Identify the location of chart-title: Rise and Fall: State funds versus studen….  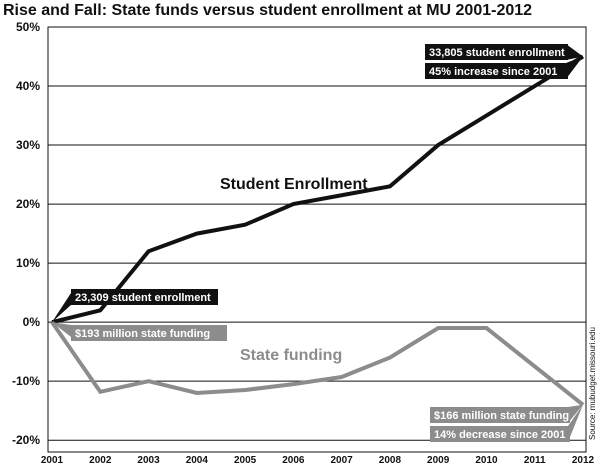
(267, 10).